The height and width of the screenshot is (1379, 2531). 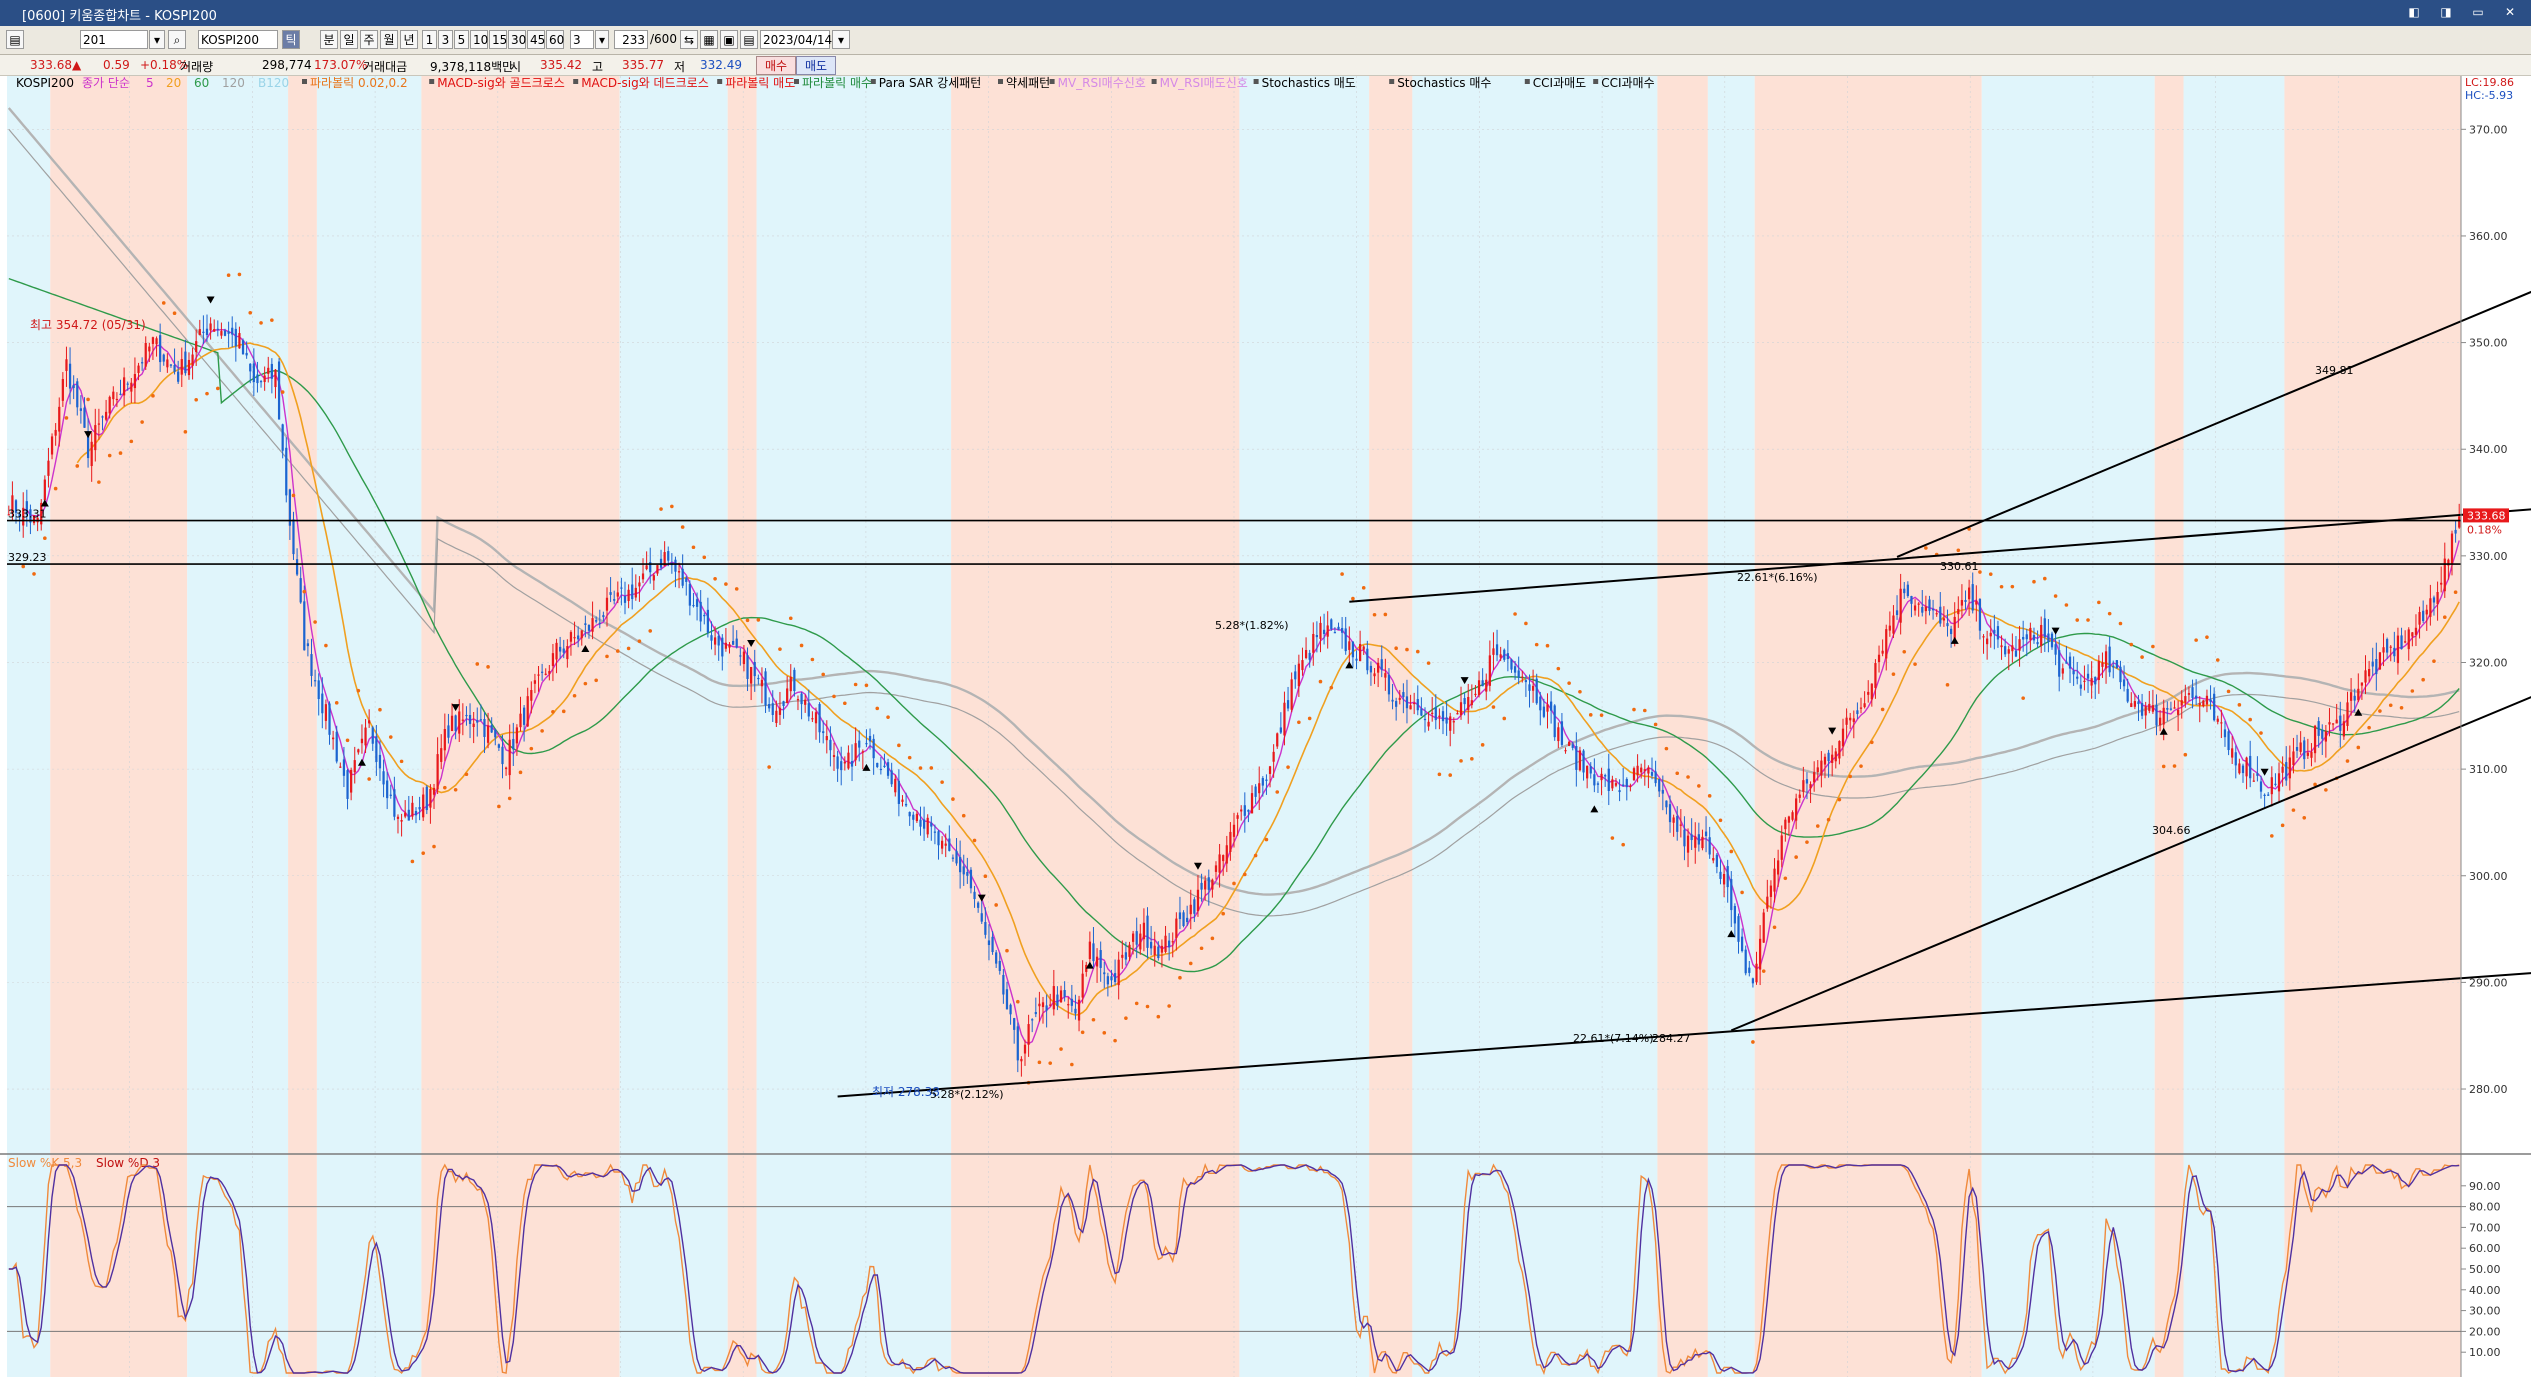 What do you see at coordinates (776, 65) in the screenshot?
I see `buy-button: 매수` at bounding box center [776, 65].